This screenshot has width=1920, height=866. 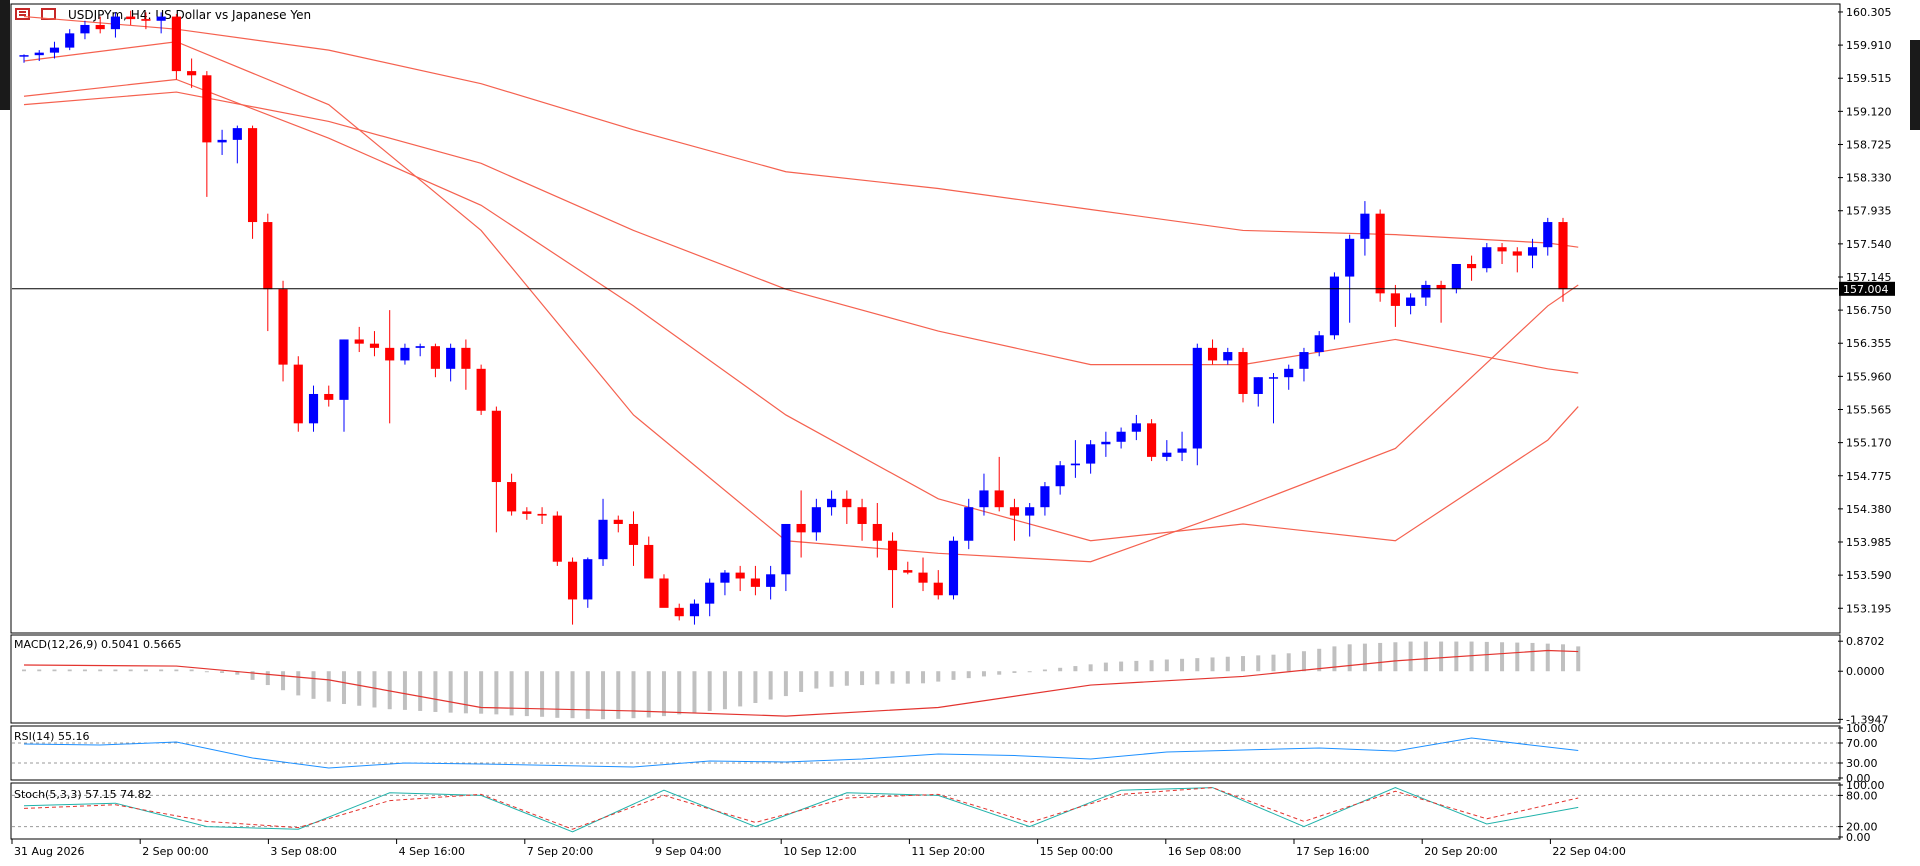 What do you see at coordinates (953, 288) in the screenshot?
I see `current-price-line: 157.004` at bounding box center [953, 288].